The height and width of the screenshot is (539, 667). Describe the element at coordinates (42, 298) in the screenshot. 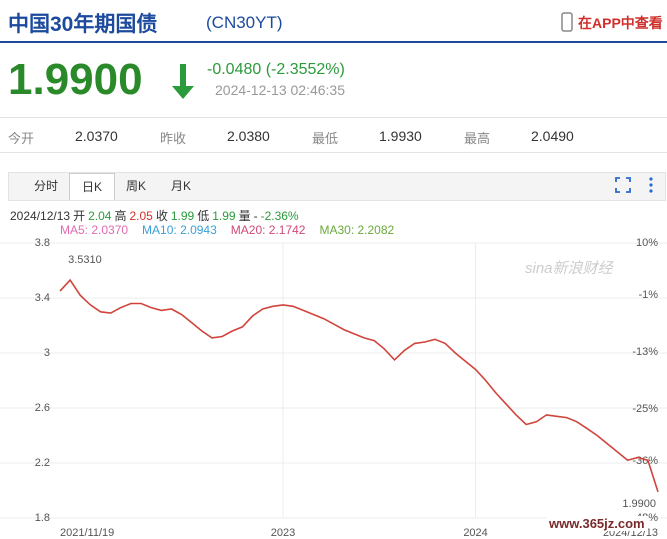

I see `y-tick-label: 3.4` at that location.